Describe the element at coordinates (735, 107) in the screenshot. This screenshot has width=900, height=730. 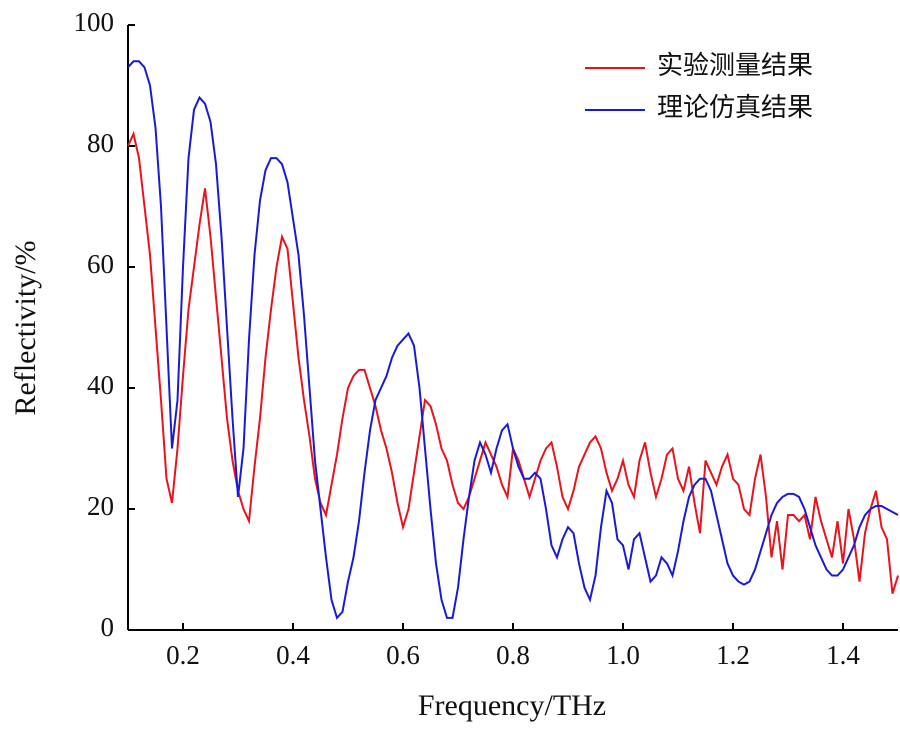
I see `legend-label: 理论仿真结果` at that location.